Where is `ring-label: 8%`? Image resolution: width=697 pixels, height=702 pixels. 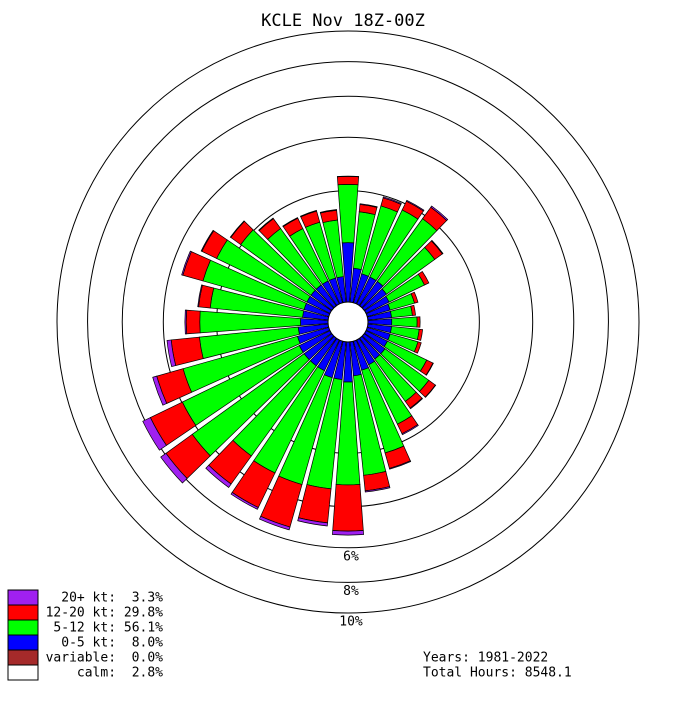
ring-label: 8% is located at coordinates (351, 591).